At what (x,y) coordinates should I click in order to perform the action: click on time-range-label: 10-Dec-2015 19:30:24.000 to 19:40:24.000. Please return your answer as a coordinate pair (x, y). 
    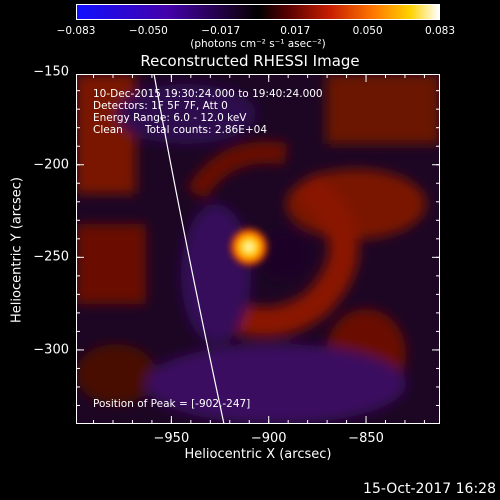
    Looking at the image, I should click on (208, 94).